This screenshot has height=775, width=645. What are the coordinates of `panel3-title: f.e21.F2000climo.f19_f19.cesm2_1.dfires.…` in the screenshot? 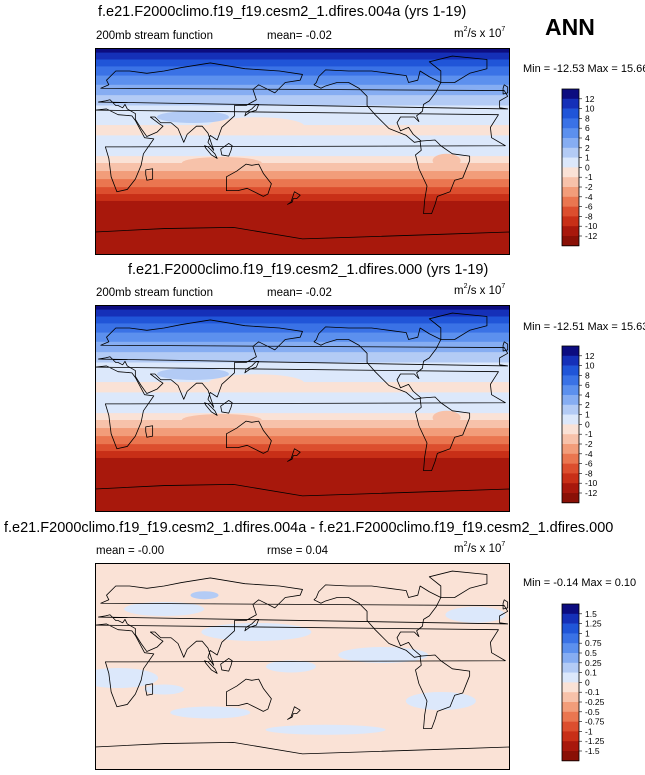 It's located at (309, 528).